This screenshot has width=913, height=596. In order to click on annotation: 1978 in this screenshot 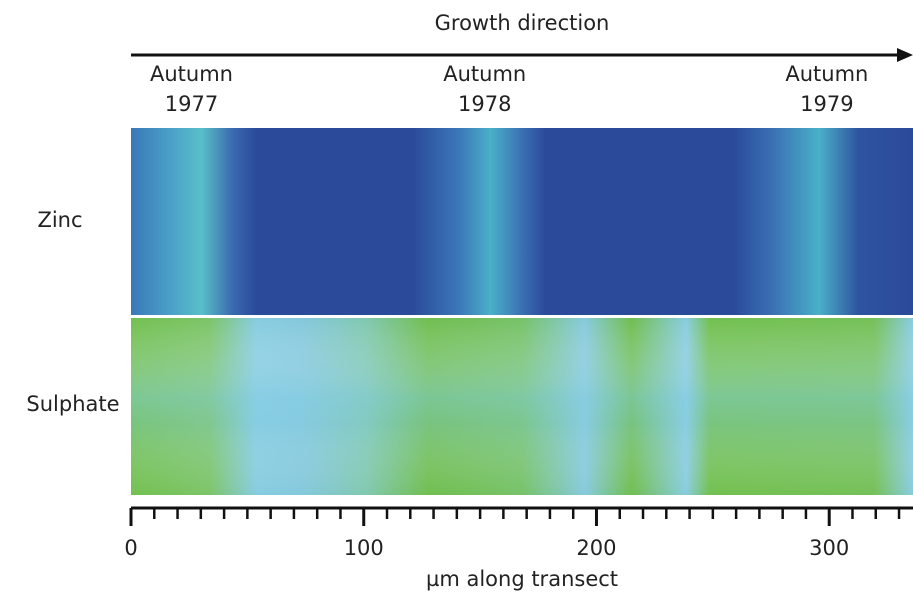, I will do `click(484, 104)`.